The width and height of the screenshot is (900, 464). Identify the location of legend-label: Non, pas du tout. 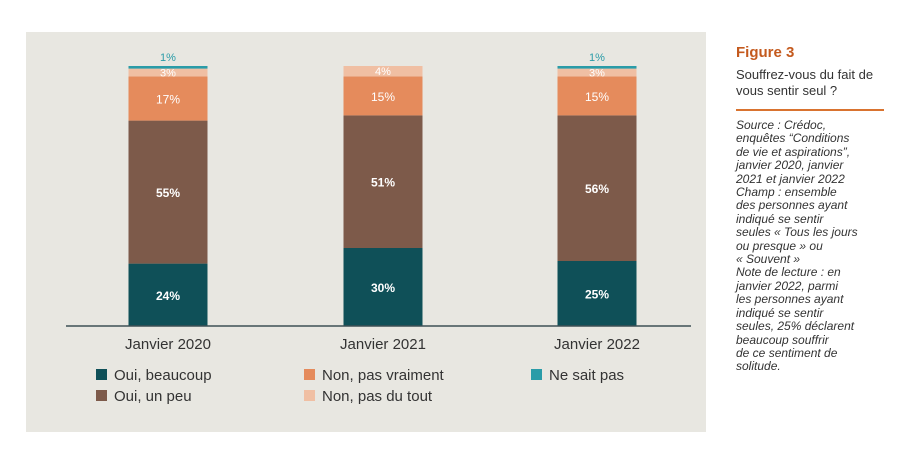
(377, 396).